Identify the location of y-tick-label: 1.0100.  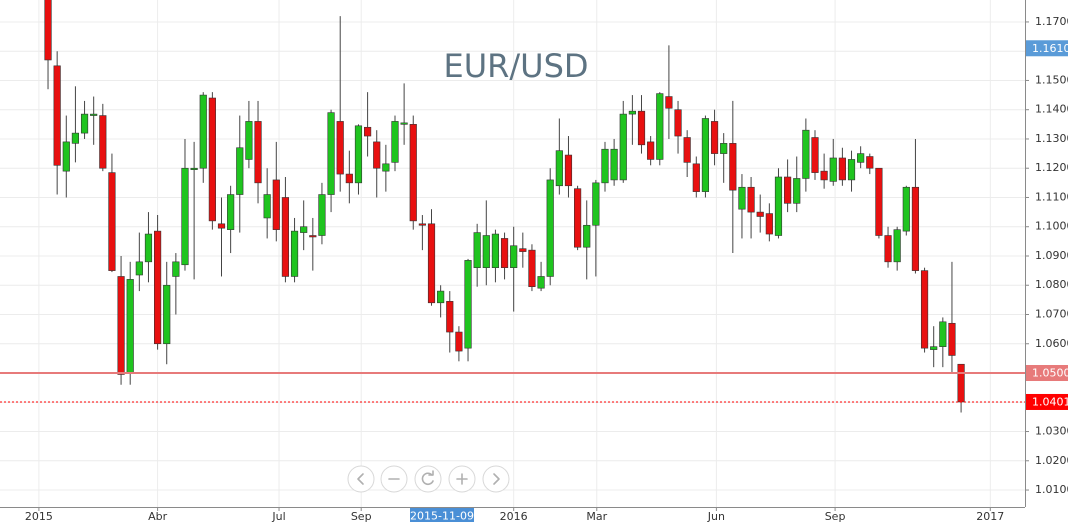
(1051, 489).